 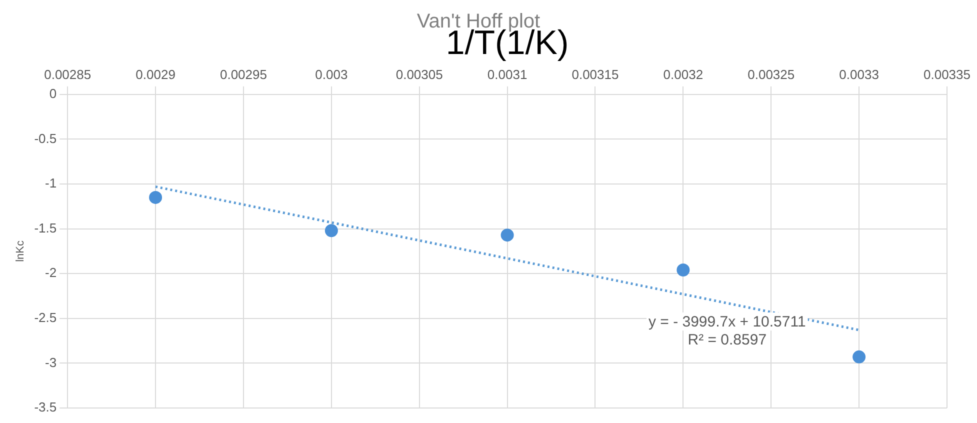 I want to click on y-tick-label: -3.5, so click(x=45, y=407).